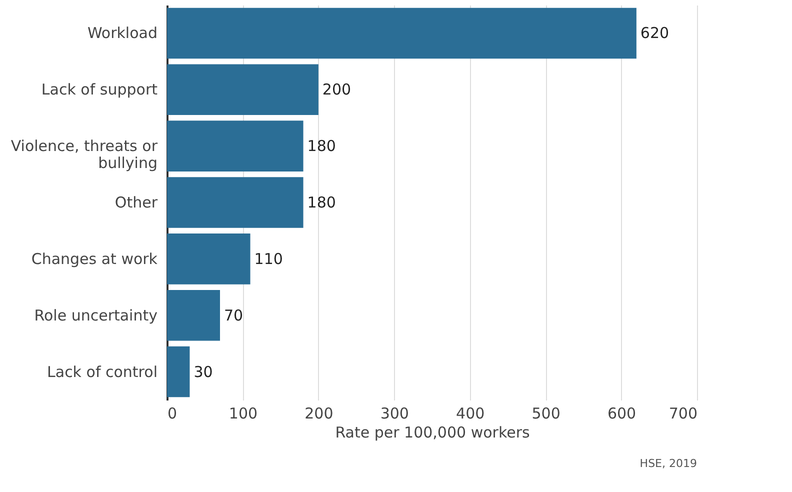  Describe the element at coordinates (203, 371) in the screenshot. I see `data-label: 30` at that location.